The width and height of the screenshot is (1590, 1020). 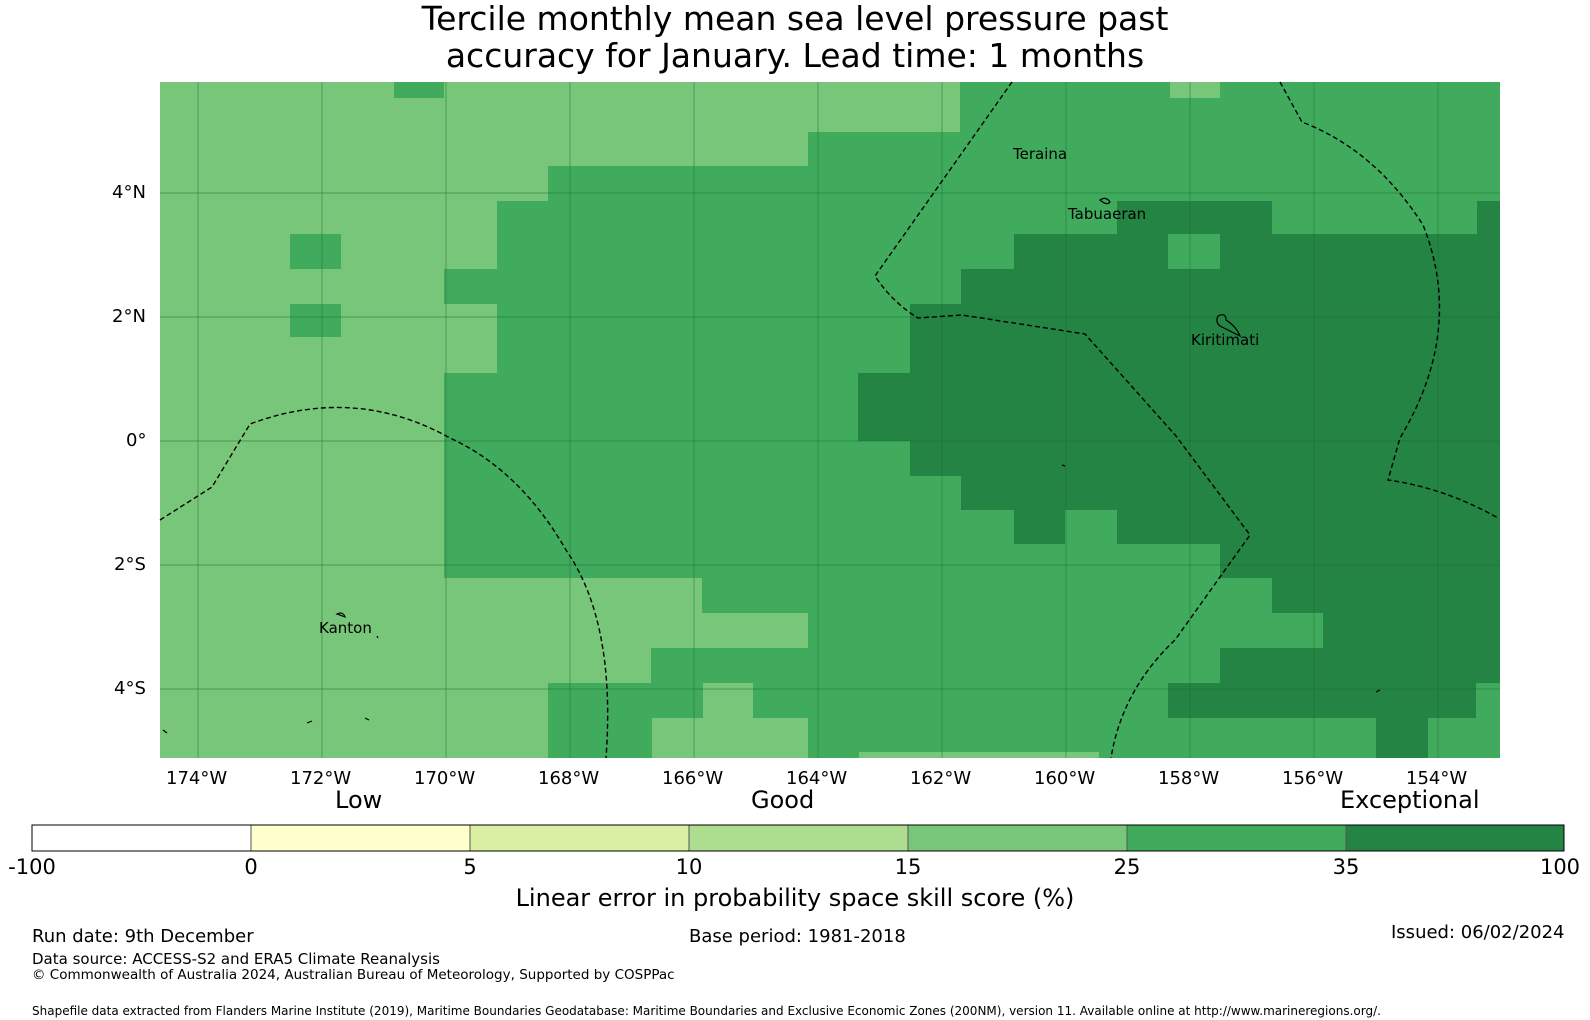 What do you see at coordinates (197, 778) in the screenshot?
I see `lon-label: 174°W` at bounding box center [197, 778].